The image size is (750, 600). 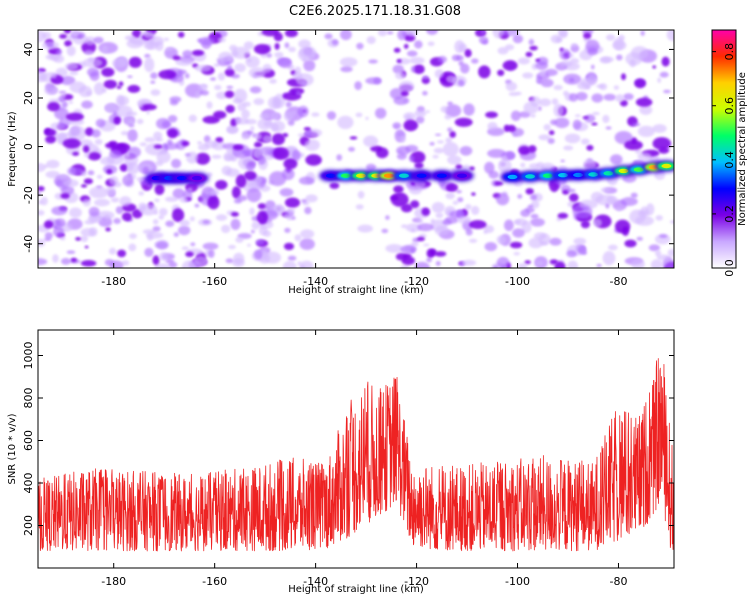 I want to click on y-tick-label: 400, so click(x=28, y=483).